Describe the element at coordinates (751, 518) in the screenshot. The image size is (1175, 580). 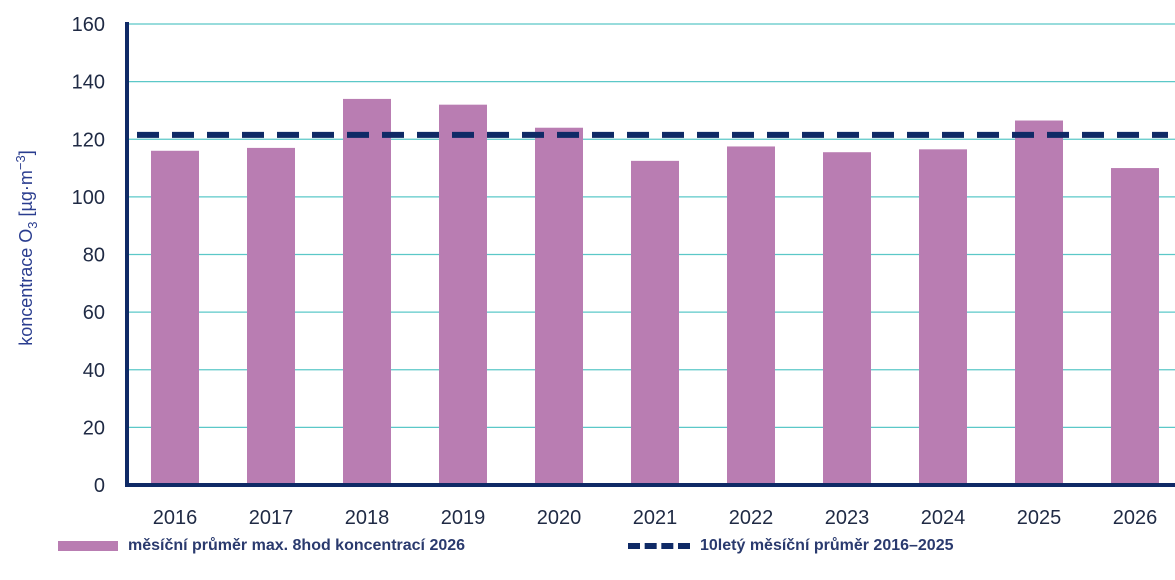
I see `x-tick-label: 2022` at that location.